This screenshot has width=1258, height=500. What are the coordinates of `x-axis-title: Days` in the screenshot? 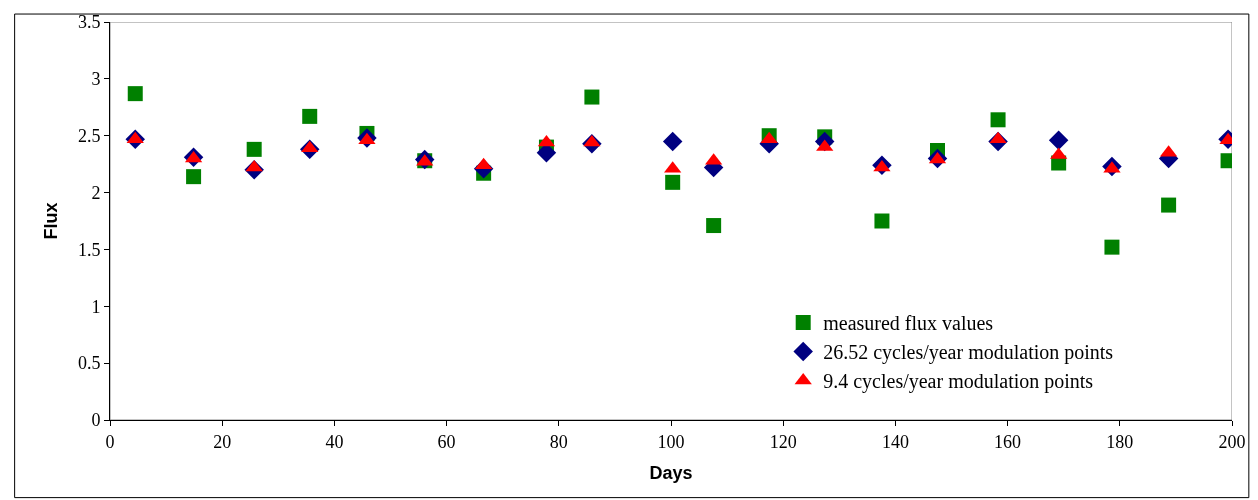 It's located at (671, 472).